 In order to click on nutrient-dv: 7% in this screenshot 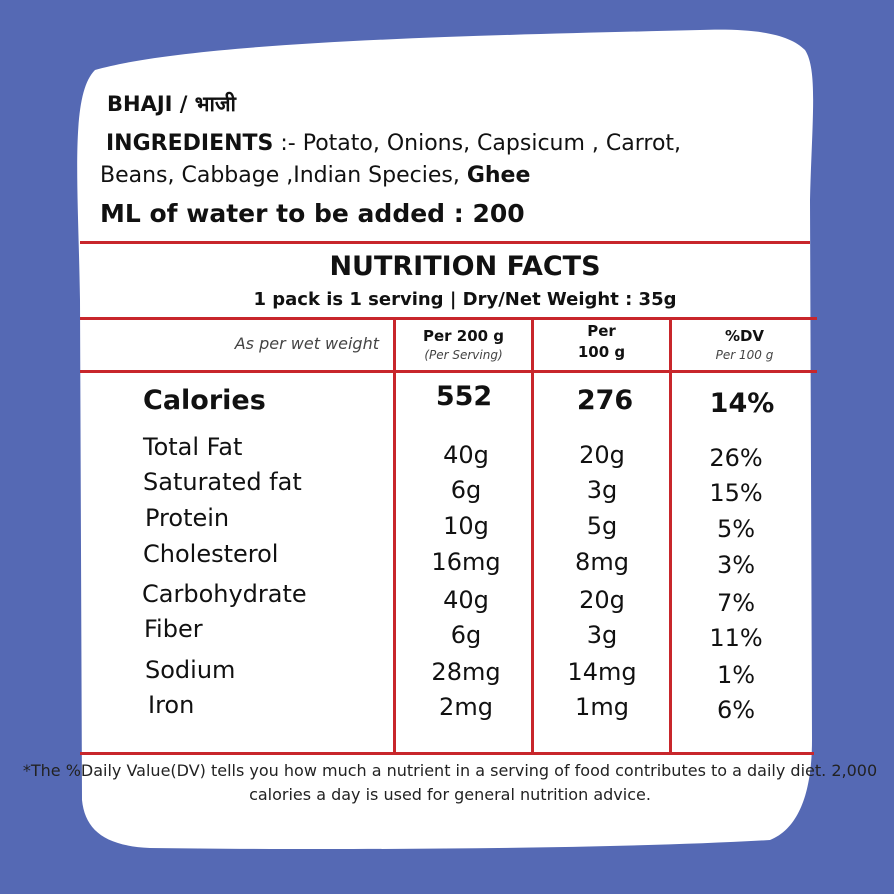, I will do `click(736, 603)`.